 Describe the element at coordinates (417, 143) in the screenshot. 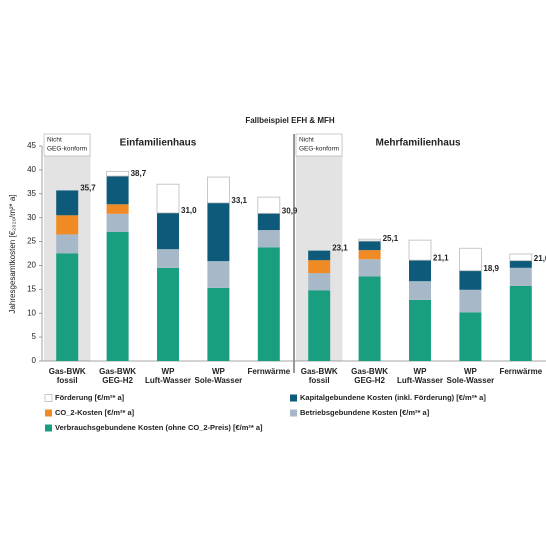

I see `group-label: Mehrfamilienhaus` at that location.